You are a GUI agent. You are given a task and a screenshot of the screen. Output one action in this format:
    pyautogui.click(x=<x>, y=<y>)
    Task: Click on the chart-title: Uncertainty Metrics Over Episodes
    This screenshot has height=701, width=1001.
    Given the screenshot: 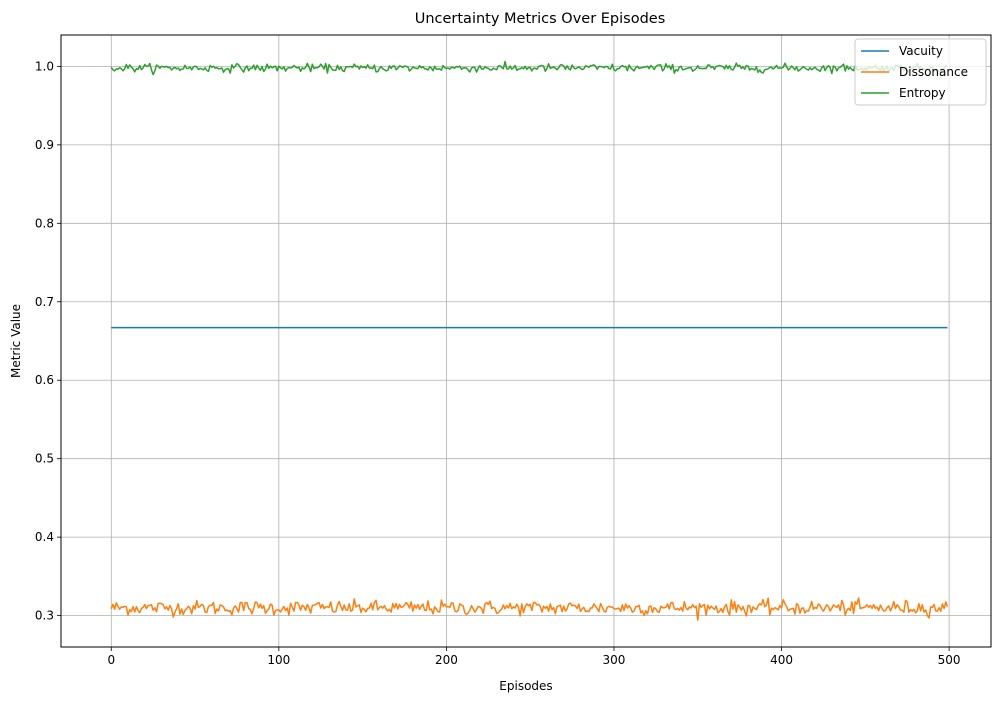 What is the action you would take?
    pyautogui.click(x=540, y=19)
    